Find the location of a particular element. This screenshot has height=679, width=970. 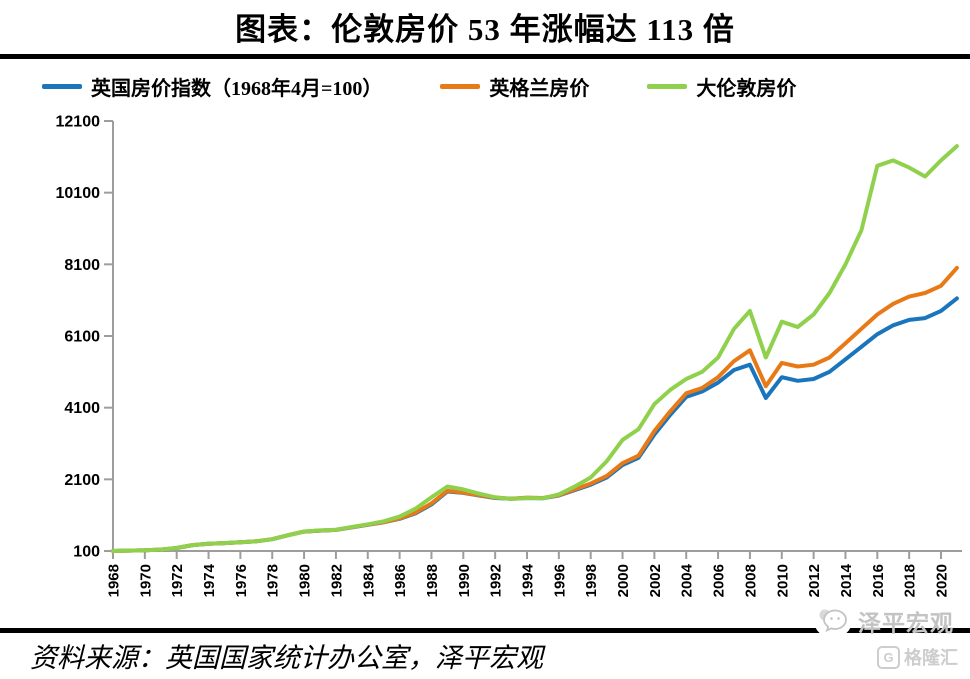

svg-text: 2012 is located at coordinates (814, 580).